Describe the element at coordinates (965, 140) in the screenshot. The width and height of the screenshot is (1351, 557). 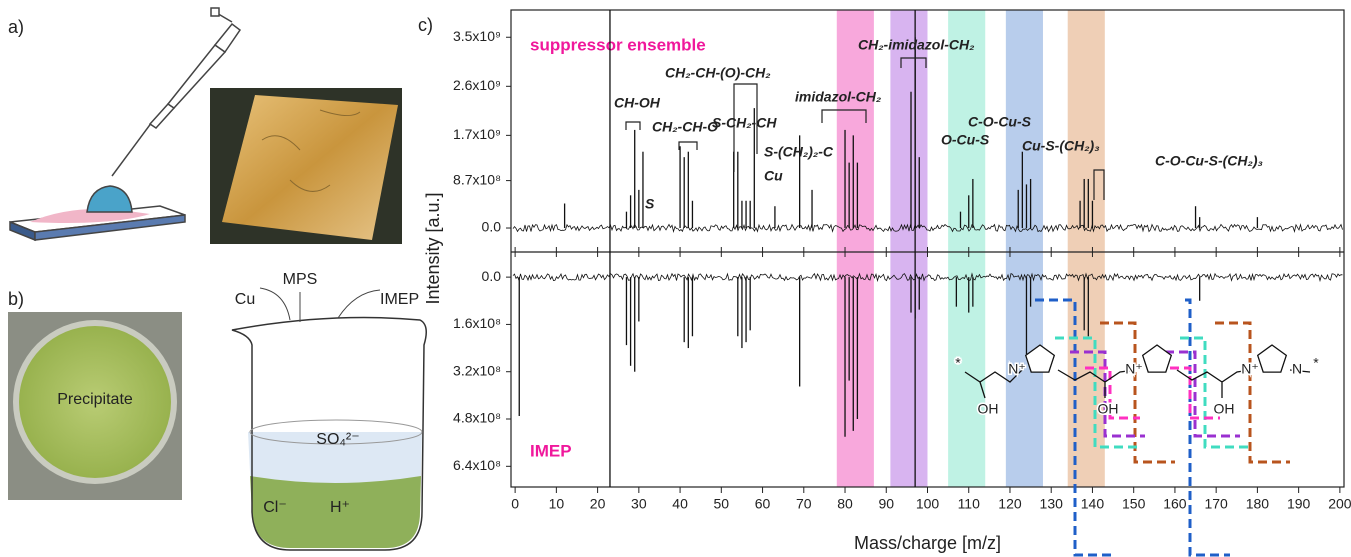
I see `peak-annotation: O-Cu-S` at that location.